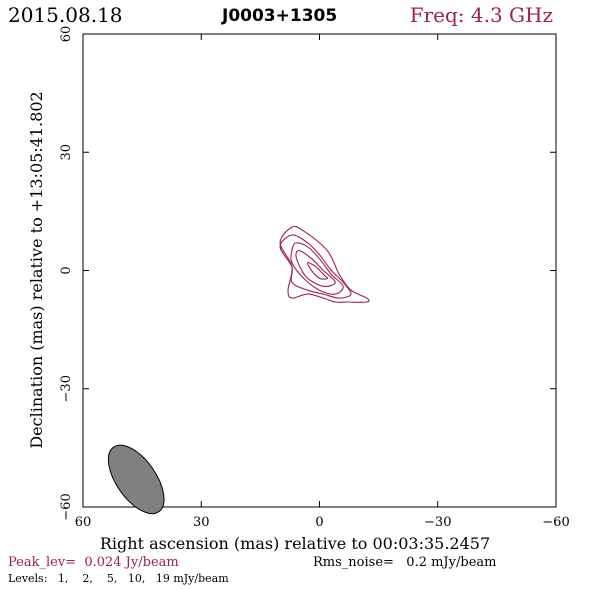 This screenshot has width=590, height=590. What do you see at coordinates (83, 522) in the screenshot?
I see `x-tick-label: 60` at bounding box center [83, 522].